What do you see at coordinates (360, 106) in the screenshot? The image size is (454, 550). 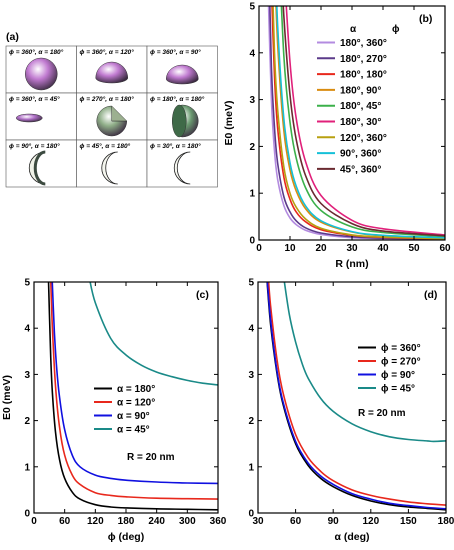 I see `legend-entry: 180°, 45°` at bounding box center [360, 106].